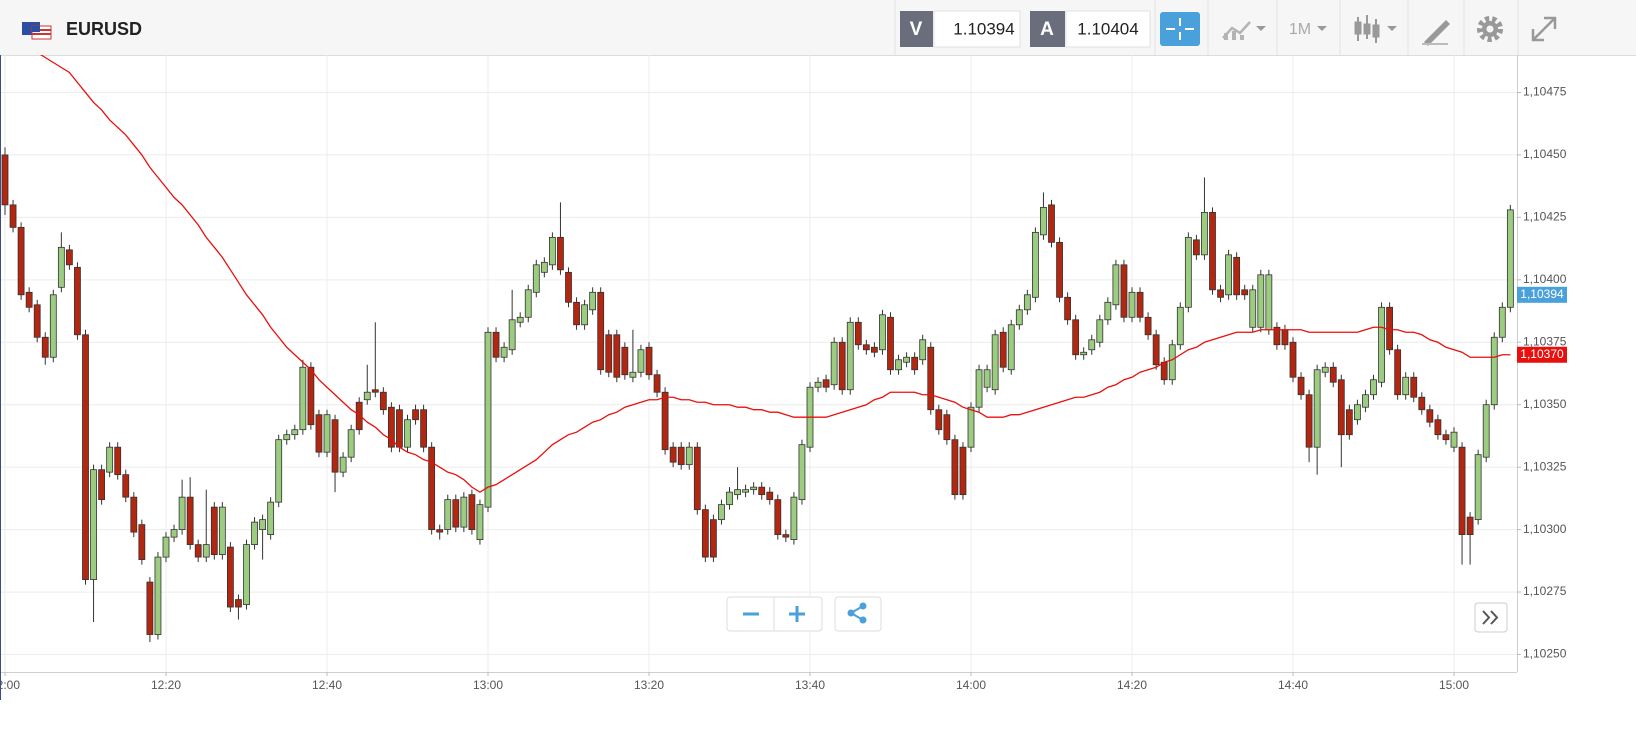  Describe the element at coordinates (649, 685) in the screenshot. I see `x-tick-label: 13:20` at that location.